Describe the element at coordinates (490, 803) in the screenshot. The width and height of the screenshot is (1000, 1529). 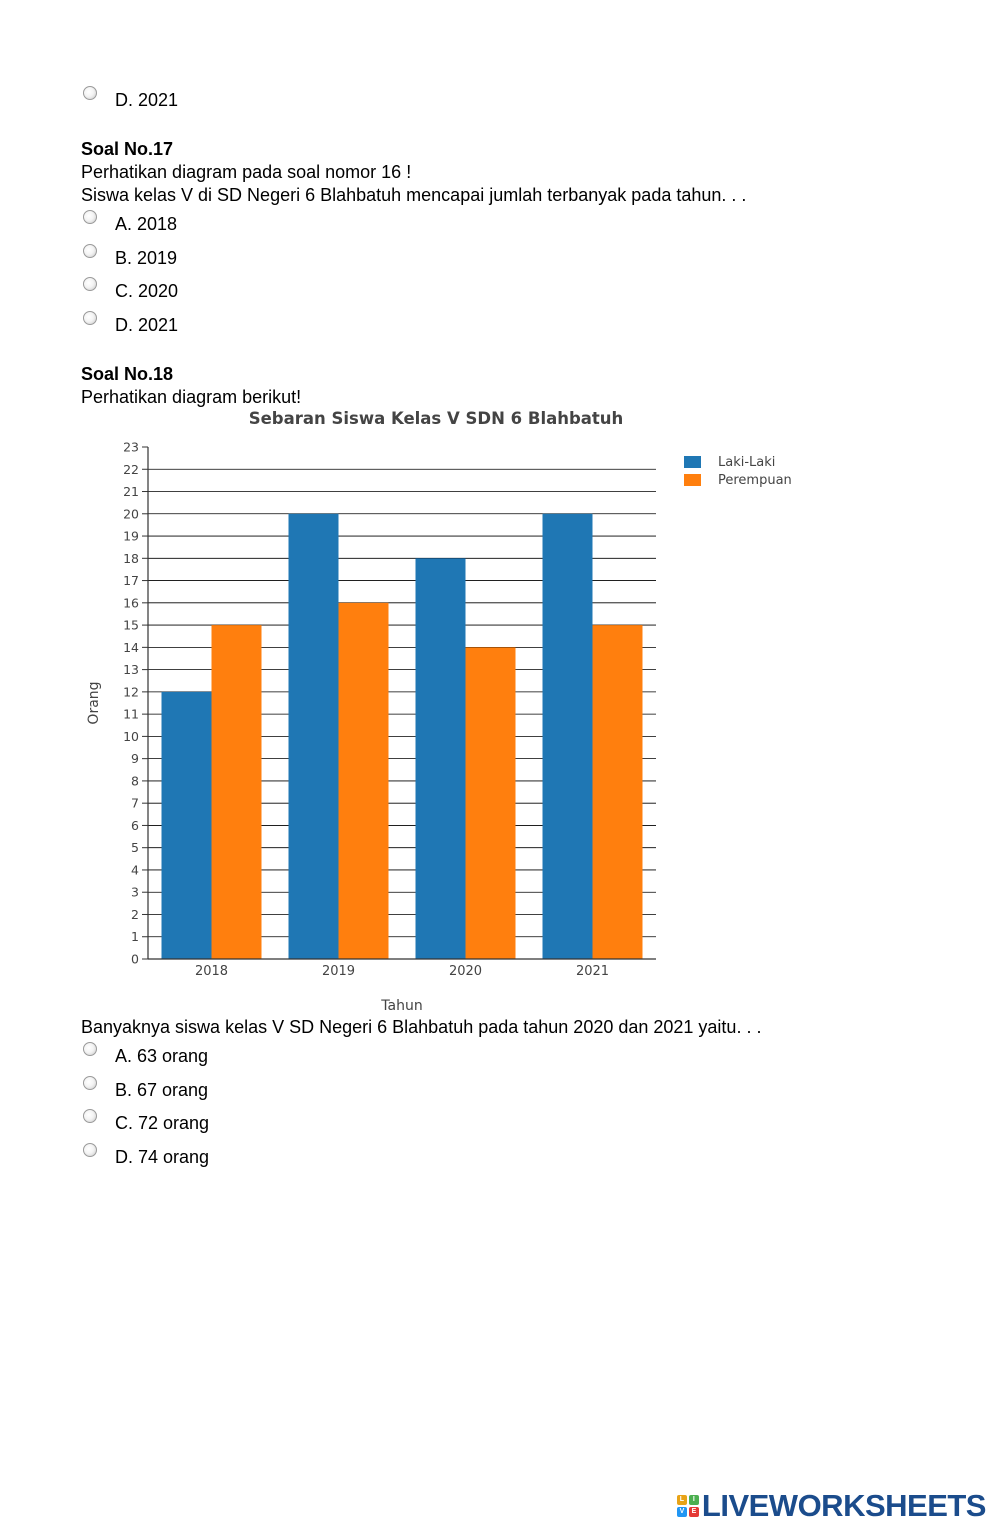
I see `bar-perempuan-2020` at that location.